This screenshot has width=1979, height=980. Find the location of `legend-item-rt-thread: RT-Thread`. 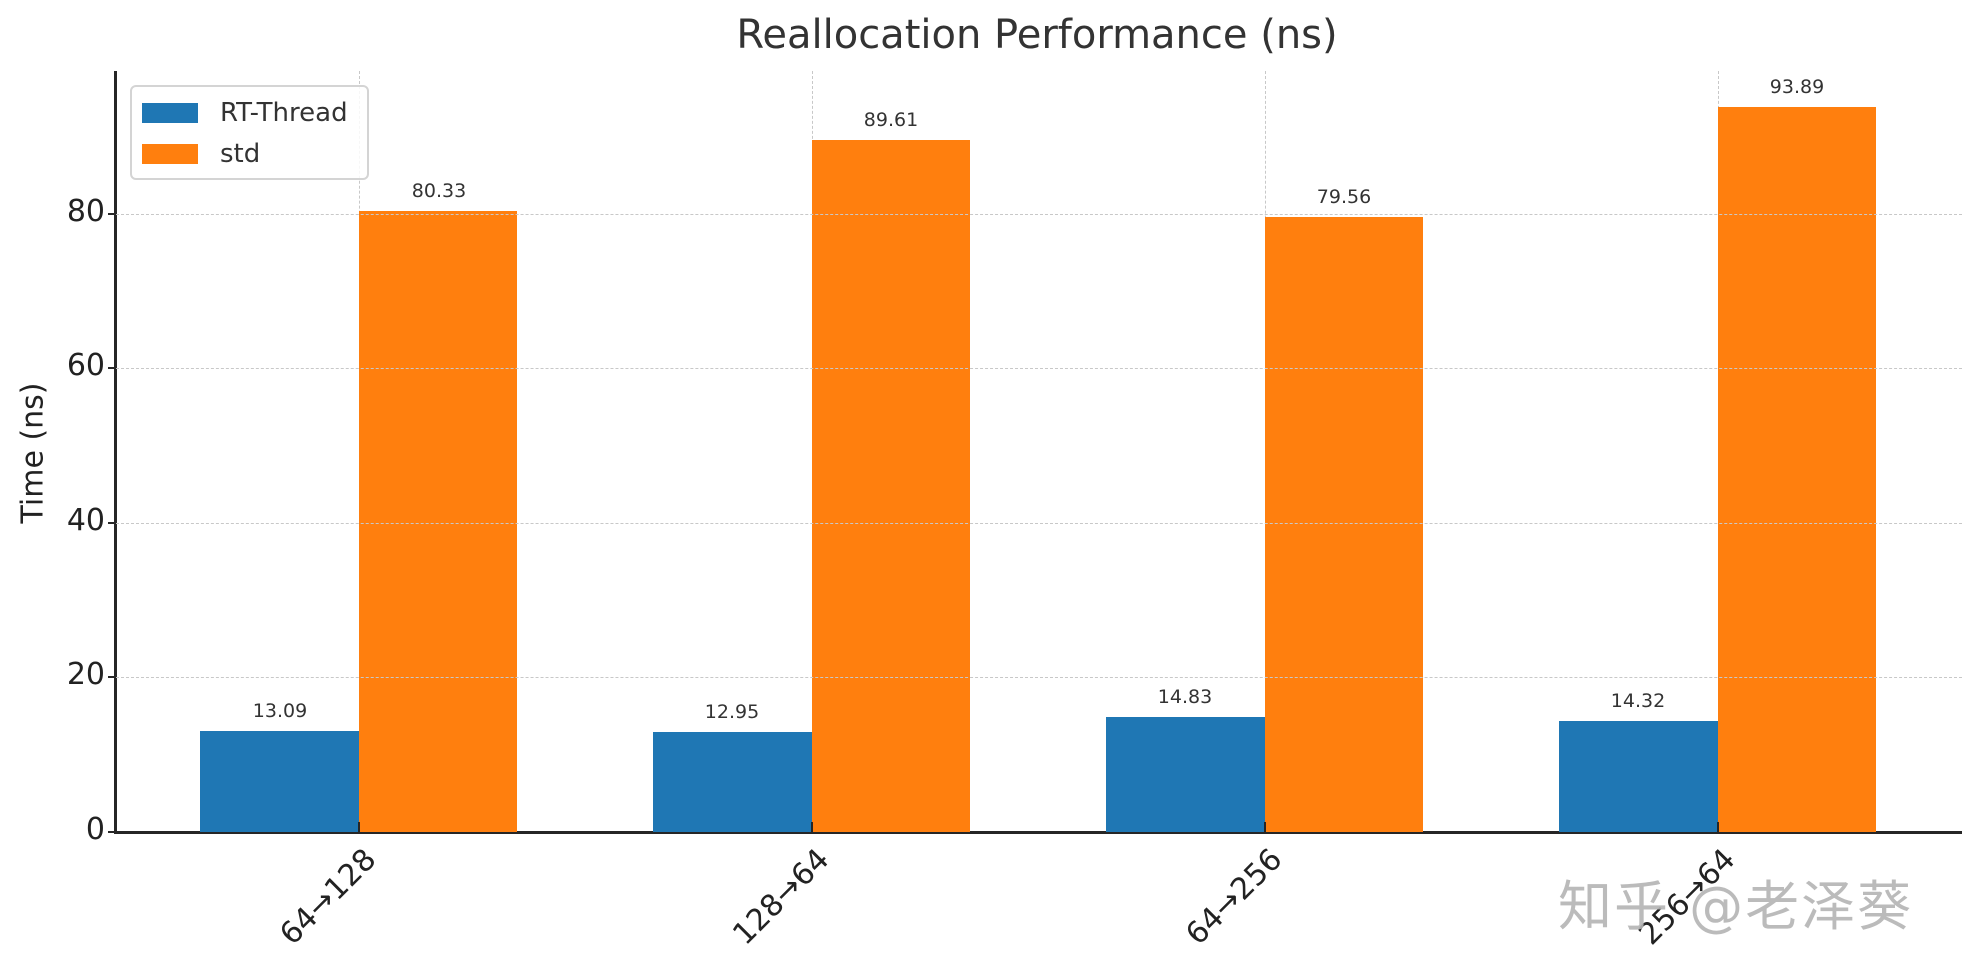

legend-item-rt-thread: RT-Thread is located at coordinates (245, 113).